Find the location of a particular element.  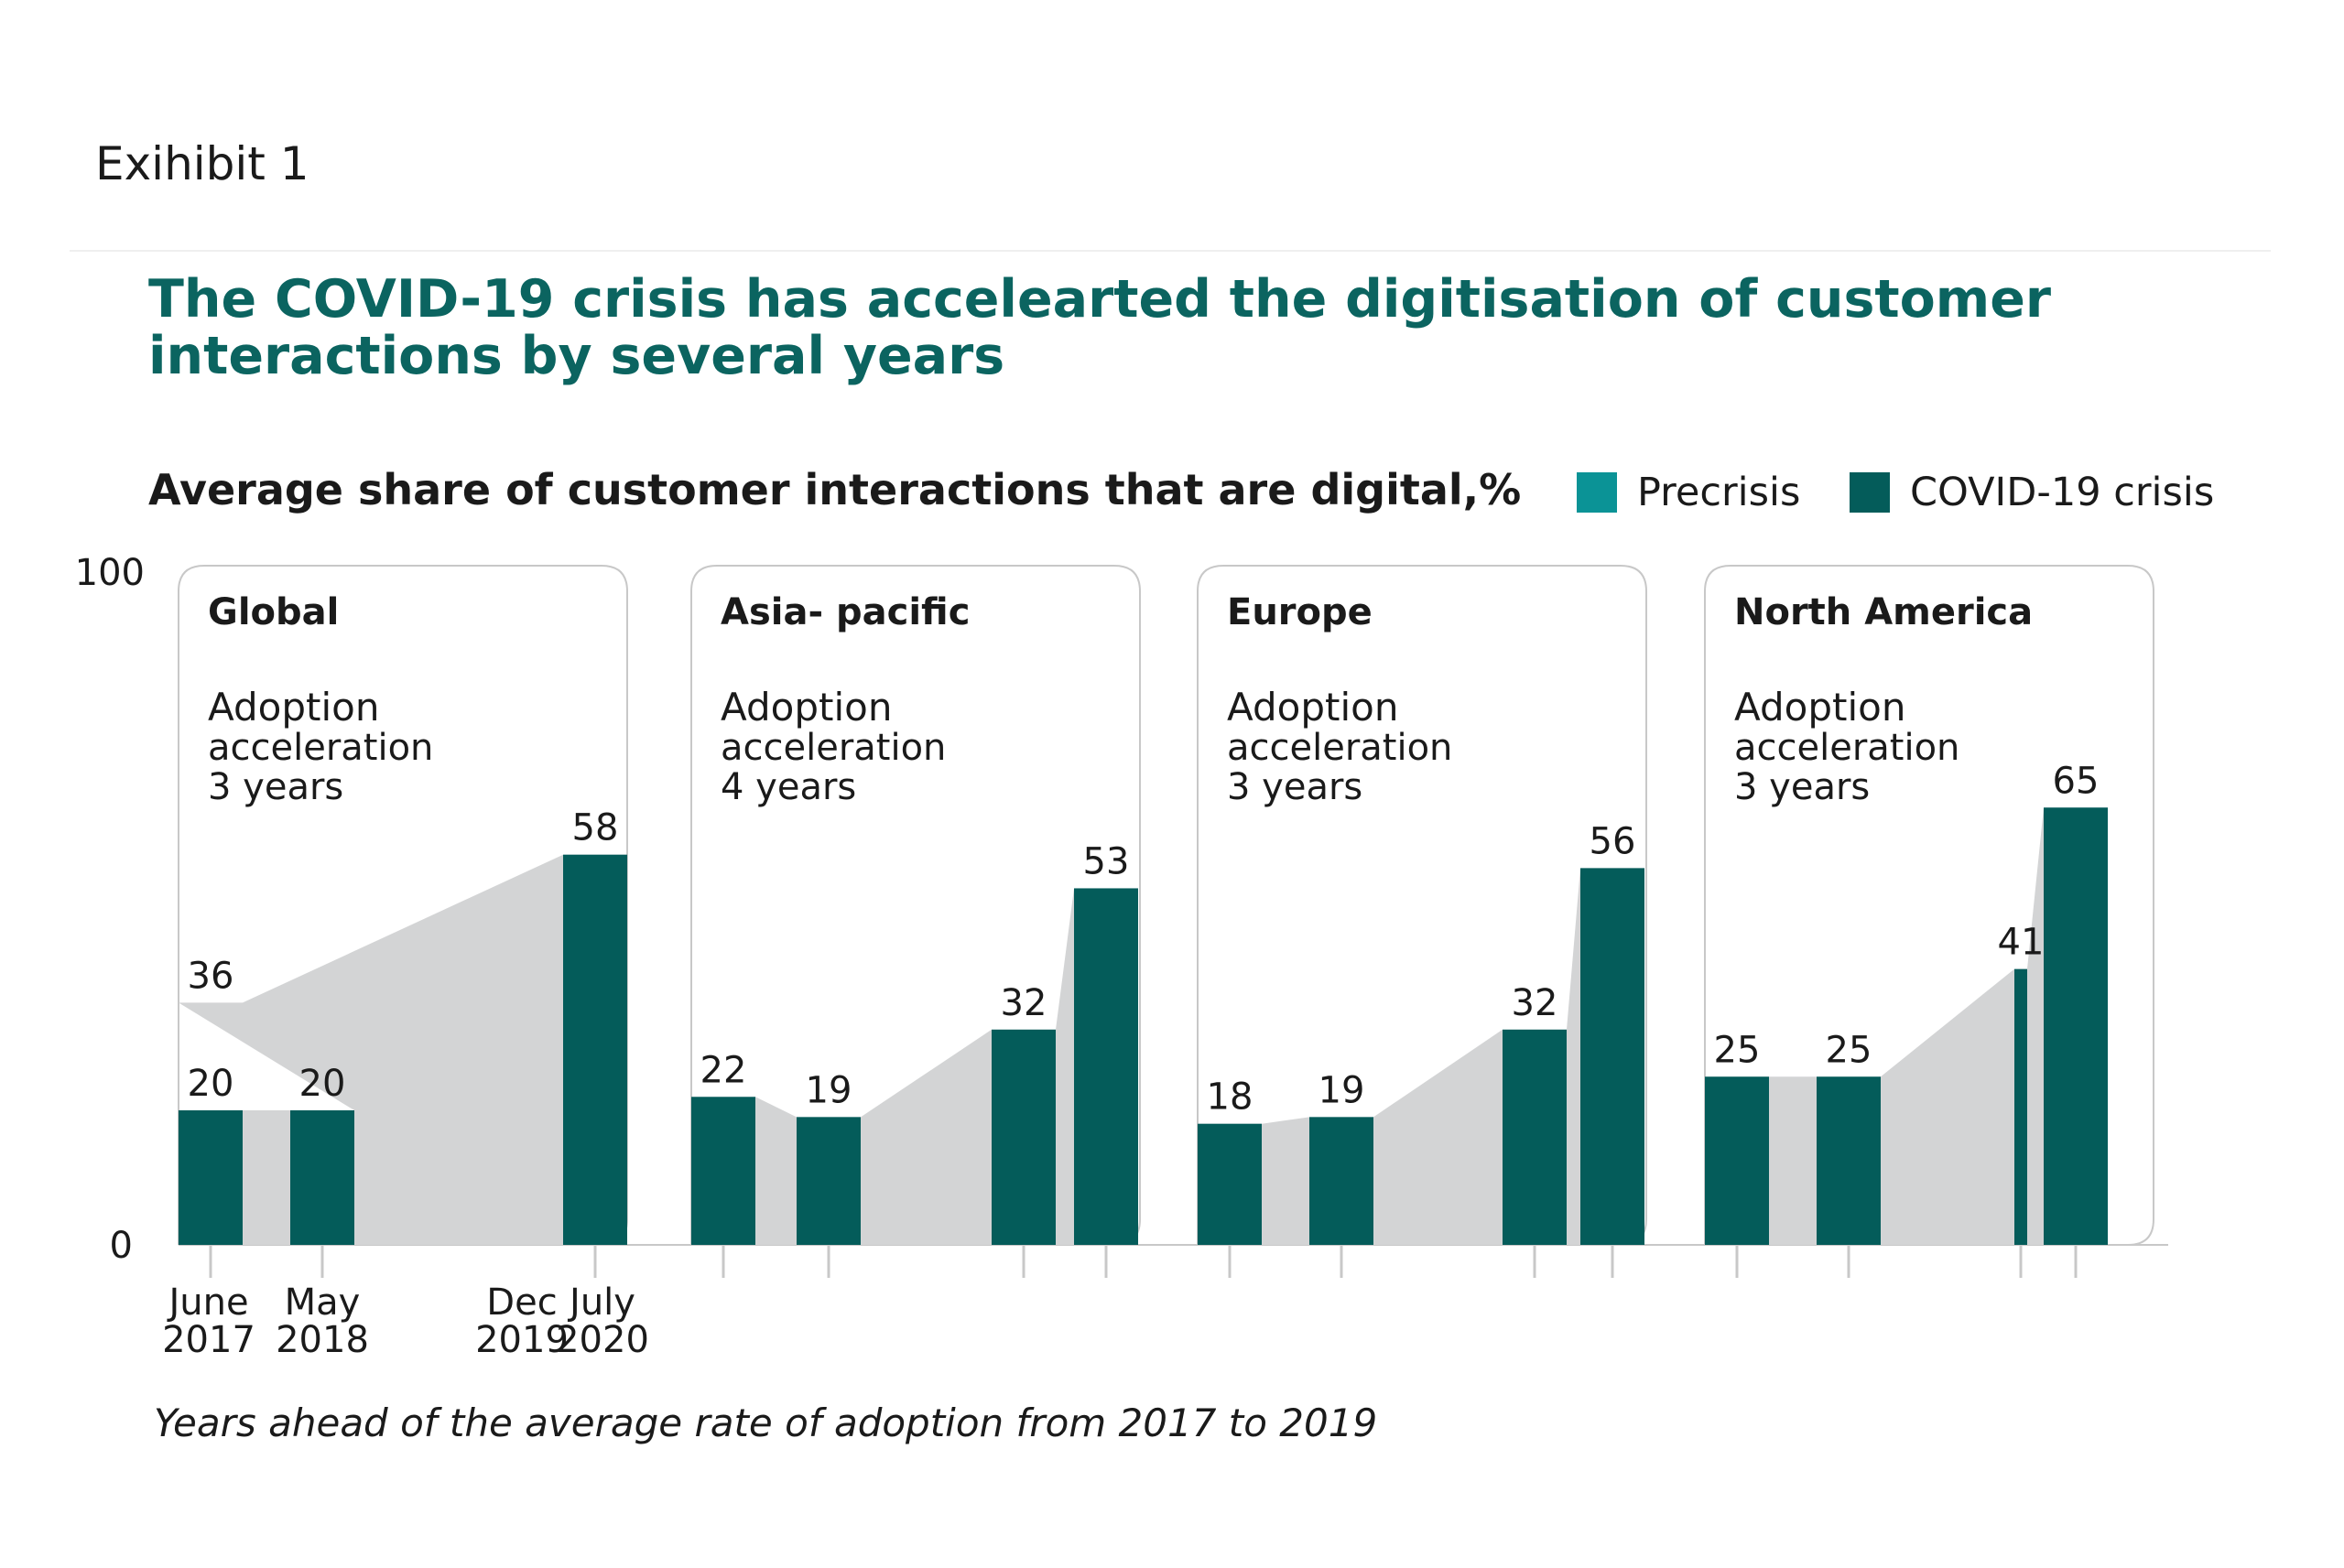

value-label-europe-3: 32 is located at coordinates (1535, 1003).